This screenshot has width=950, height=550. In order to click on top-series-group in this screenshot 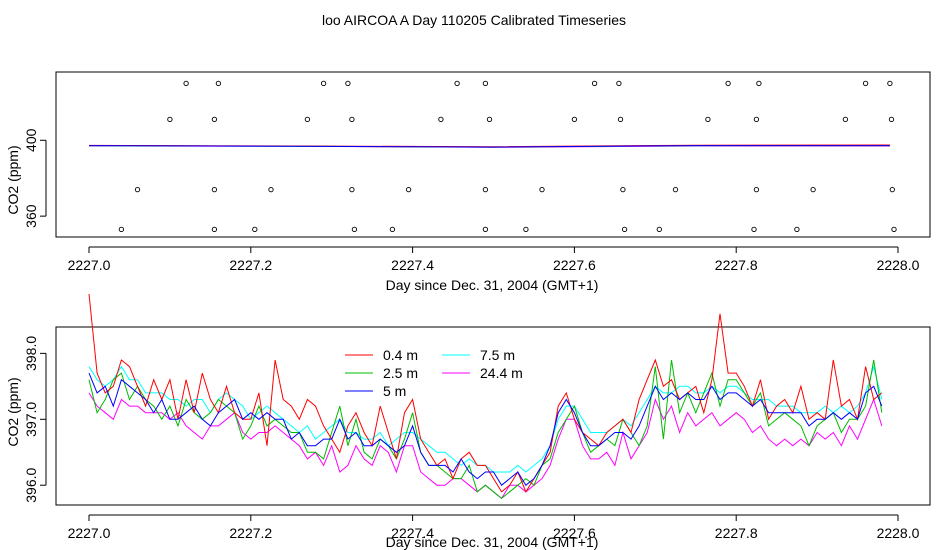, I will do `click(489, 146)`.